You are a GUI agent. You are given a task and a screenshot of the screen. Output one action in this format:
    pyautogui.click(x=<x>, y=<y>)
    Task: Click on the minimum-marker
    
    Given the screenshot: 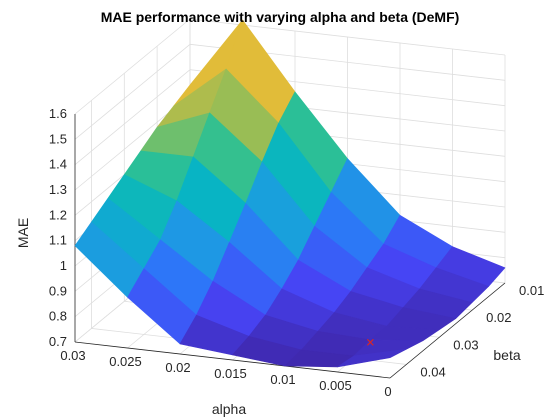 What is the action you would take?
    pyautogui.click(x=370, y=342)
    